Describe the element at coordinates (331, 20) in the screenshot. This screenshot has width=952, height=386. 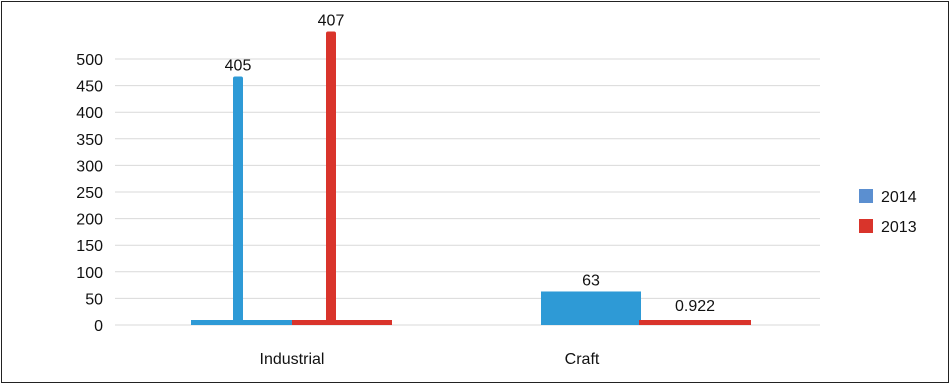
I see `data-label-2013-Industrial: 407` at that location.